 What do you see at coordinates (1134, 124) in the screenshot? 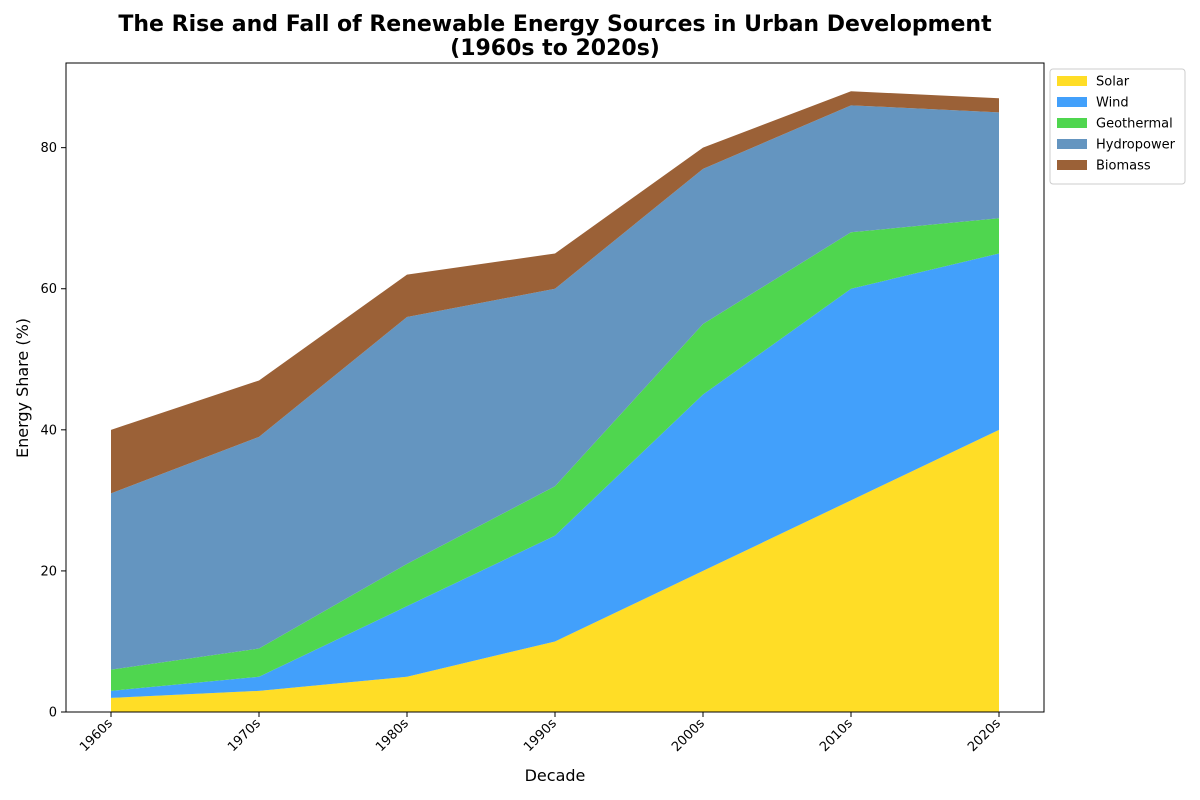
I see `legend-label-geothermal: Geothermal` at bounding box center [1134, 124].